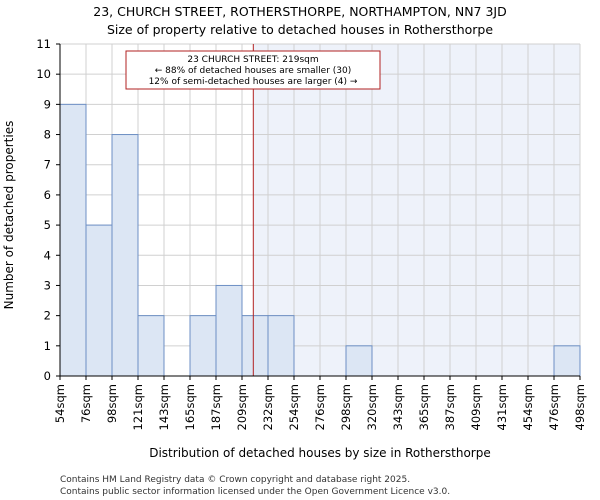 The height and width of the screenshot is (500, 600). What do you see at coordinates (164, 407) in the screenshot?
I see `x-tick-label: 143sqm` at bounding box center [164, 407].